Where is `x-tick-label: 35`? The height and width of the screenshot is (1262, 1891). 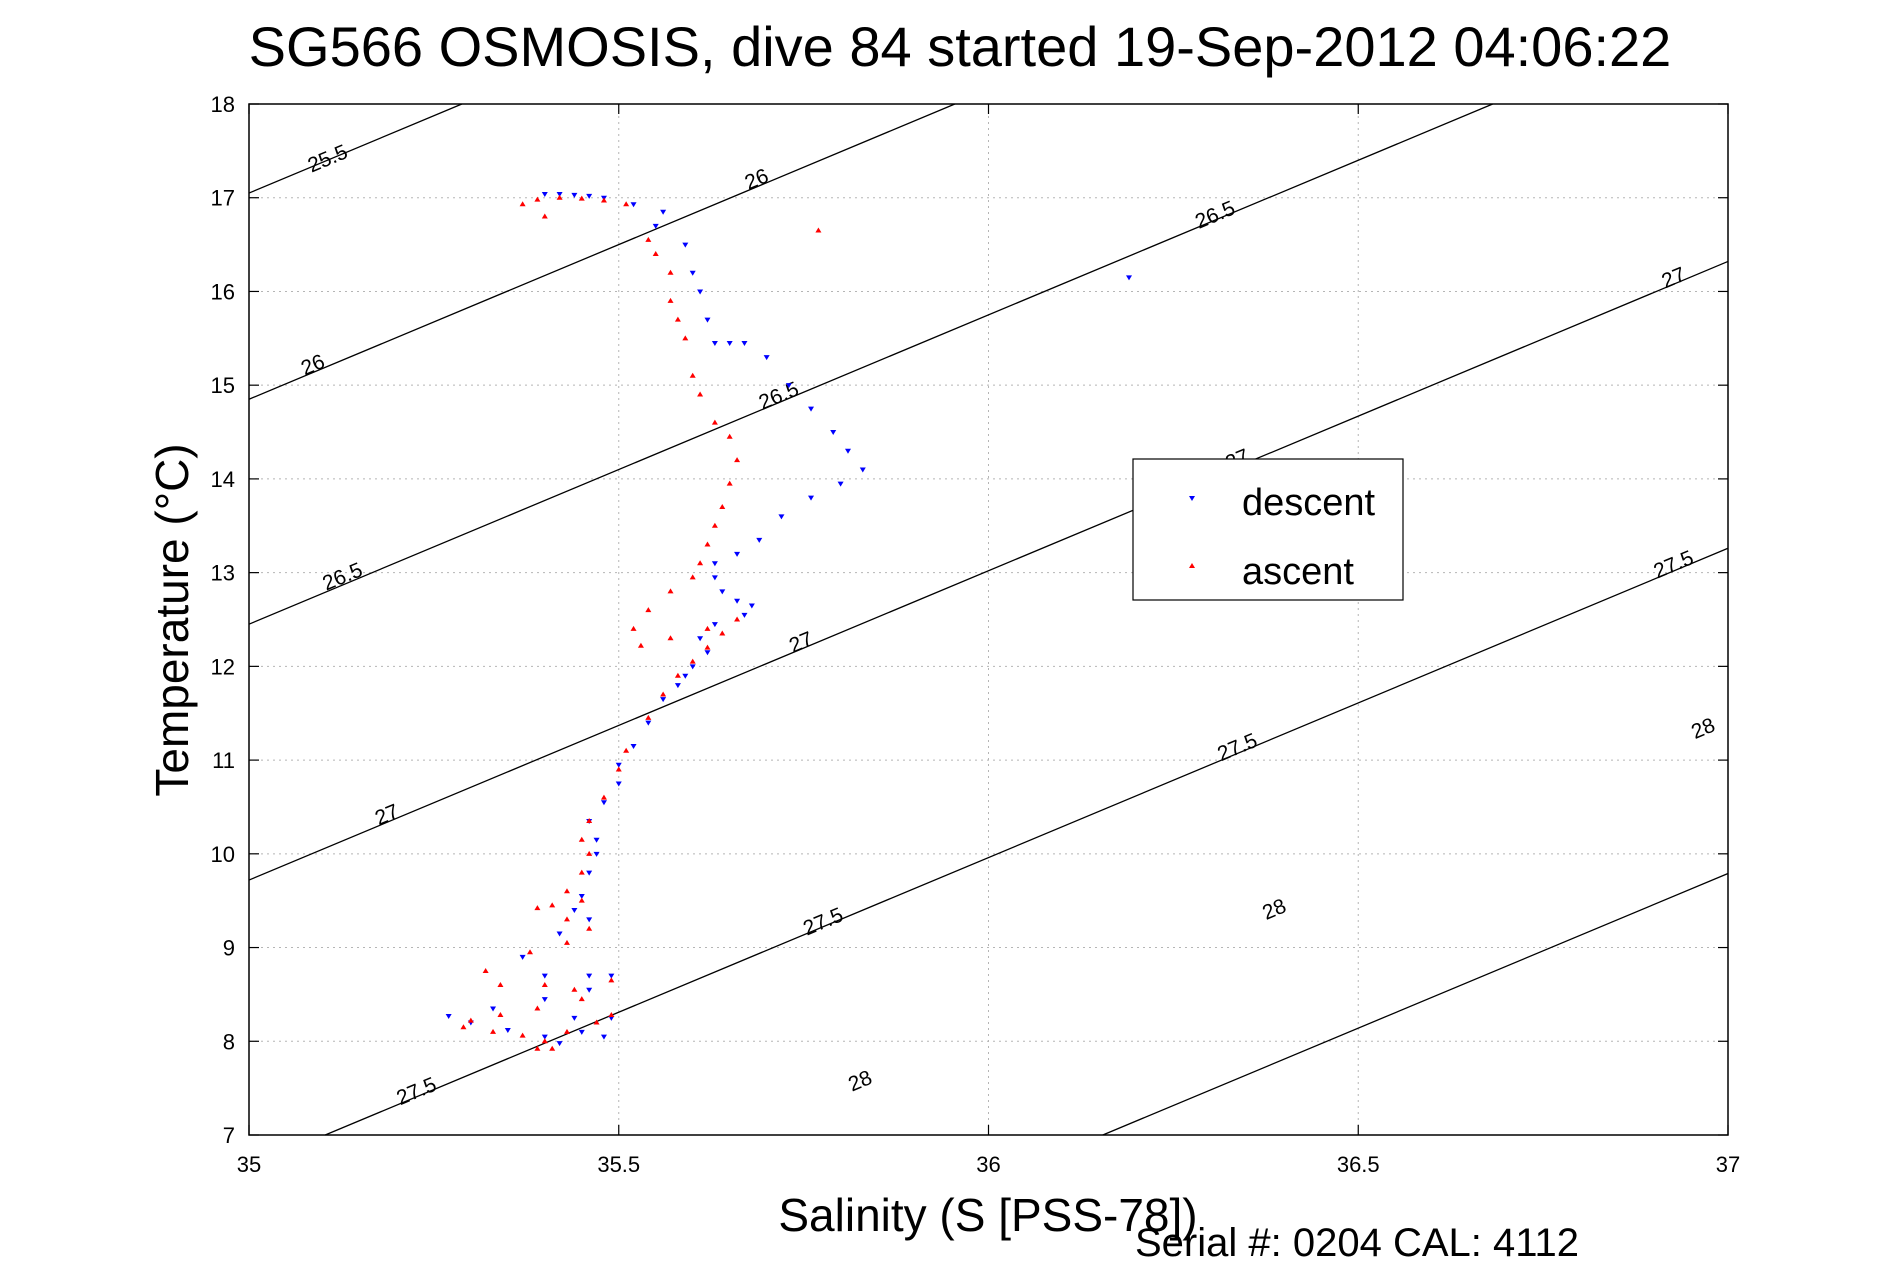 x-tick-label: 35 is located at coordinates (249, 1164).